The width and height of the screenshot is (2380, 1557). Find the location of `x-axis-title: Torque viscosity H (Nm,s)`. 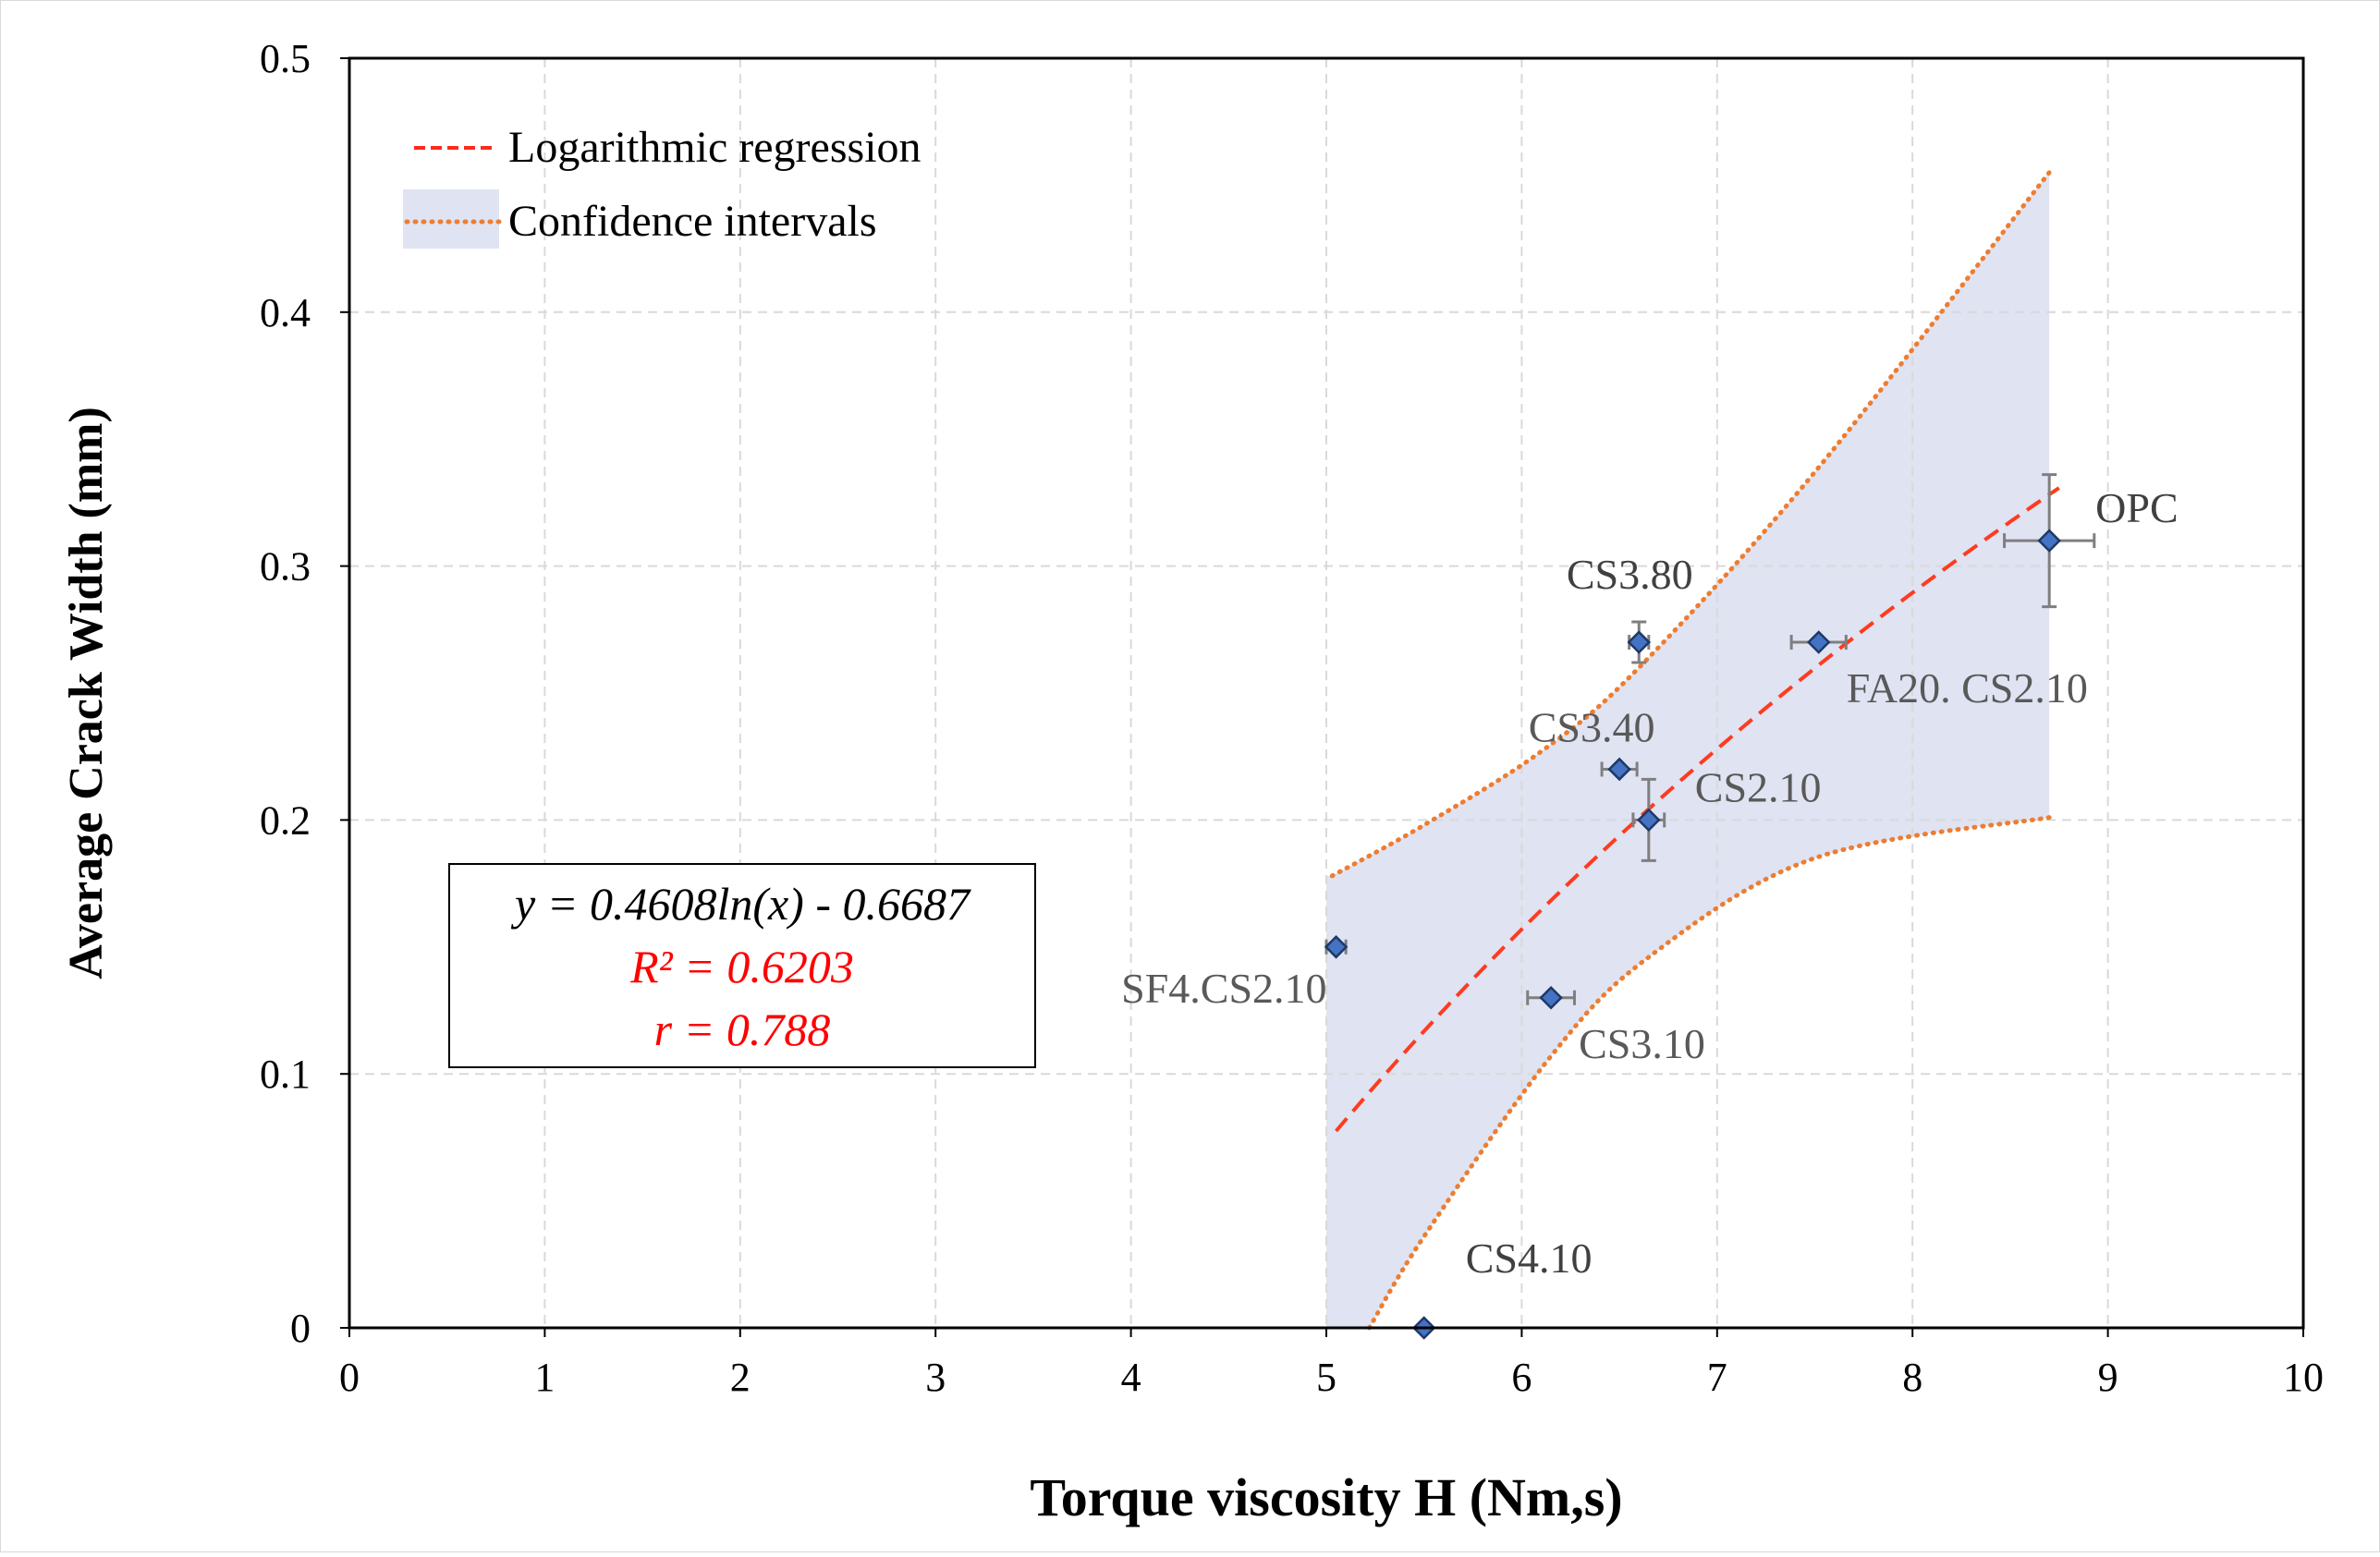

x-axis-title: Torque viscosity H (Nm,s) is located at coordinates (1326, 1497).